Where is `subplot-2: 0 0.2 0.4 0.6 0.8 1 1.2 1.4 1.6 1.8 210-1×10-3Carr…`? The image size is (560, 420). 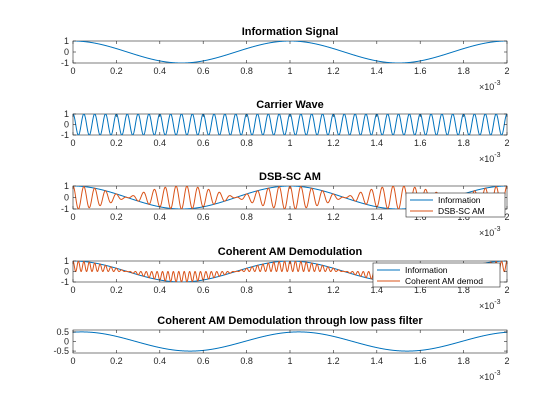
subplot-2: 0 0.2 0.4 0.6 0.8 1 1.2 1.4 1.6 1.8 210-1×10-3Carr… is located at coordinates (285, 131).